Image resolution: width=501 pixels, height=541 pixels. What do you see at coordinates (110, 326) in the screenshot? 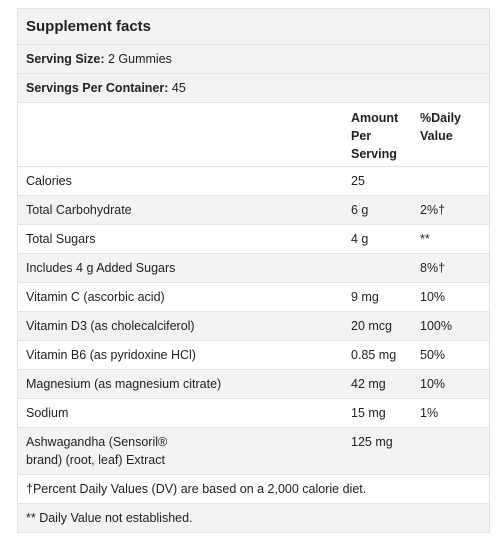
I see `nutrient-name: Vitamin D3 (as cholecalciferol)` at bounding box center [110, 326].